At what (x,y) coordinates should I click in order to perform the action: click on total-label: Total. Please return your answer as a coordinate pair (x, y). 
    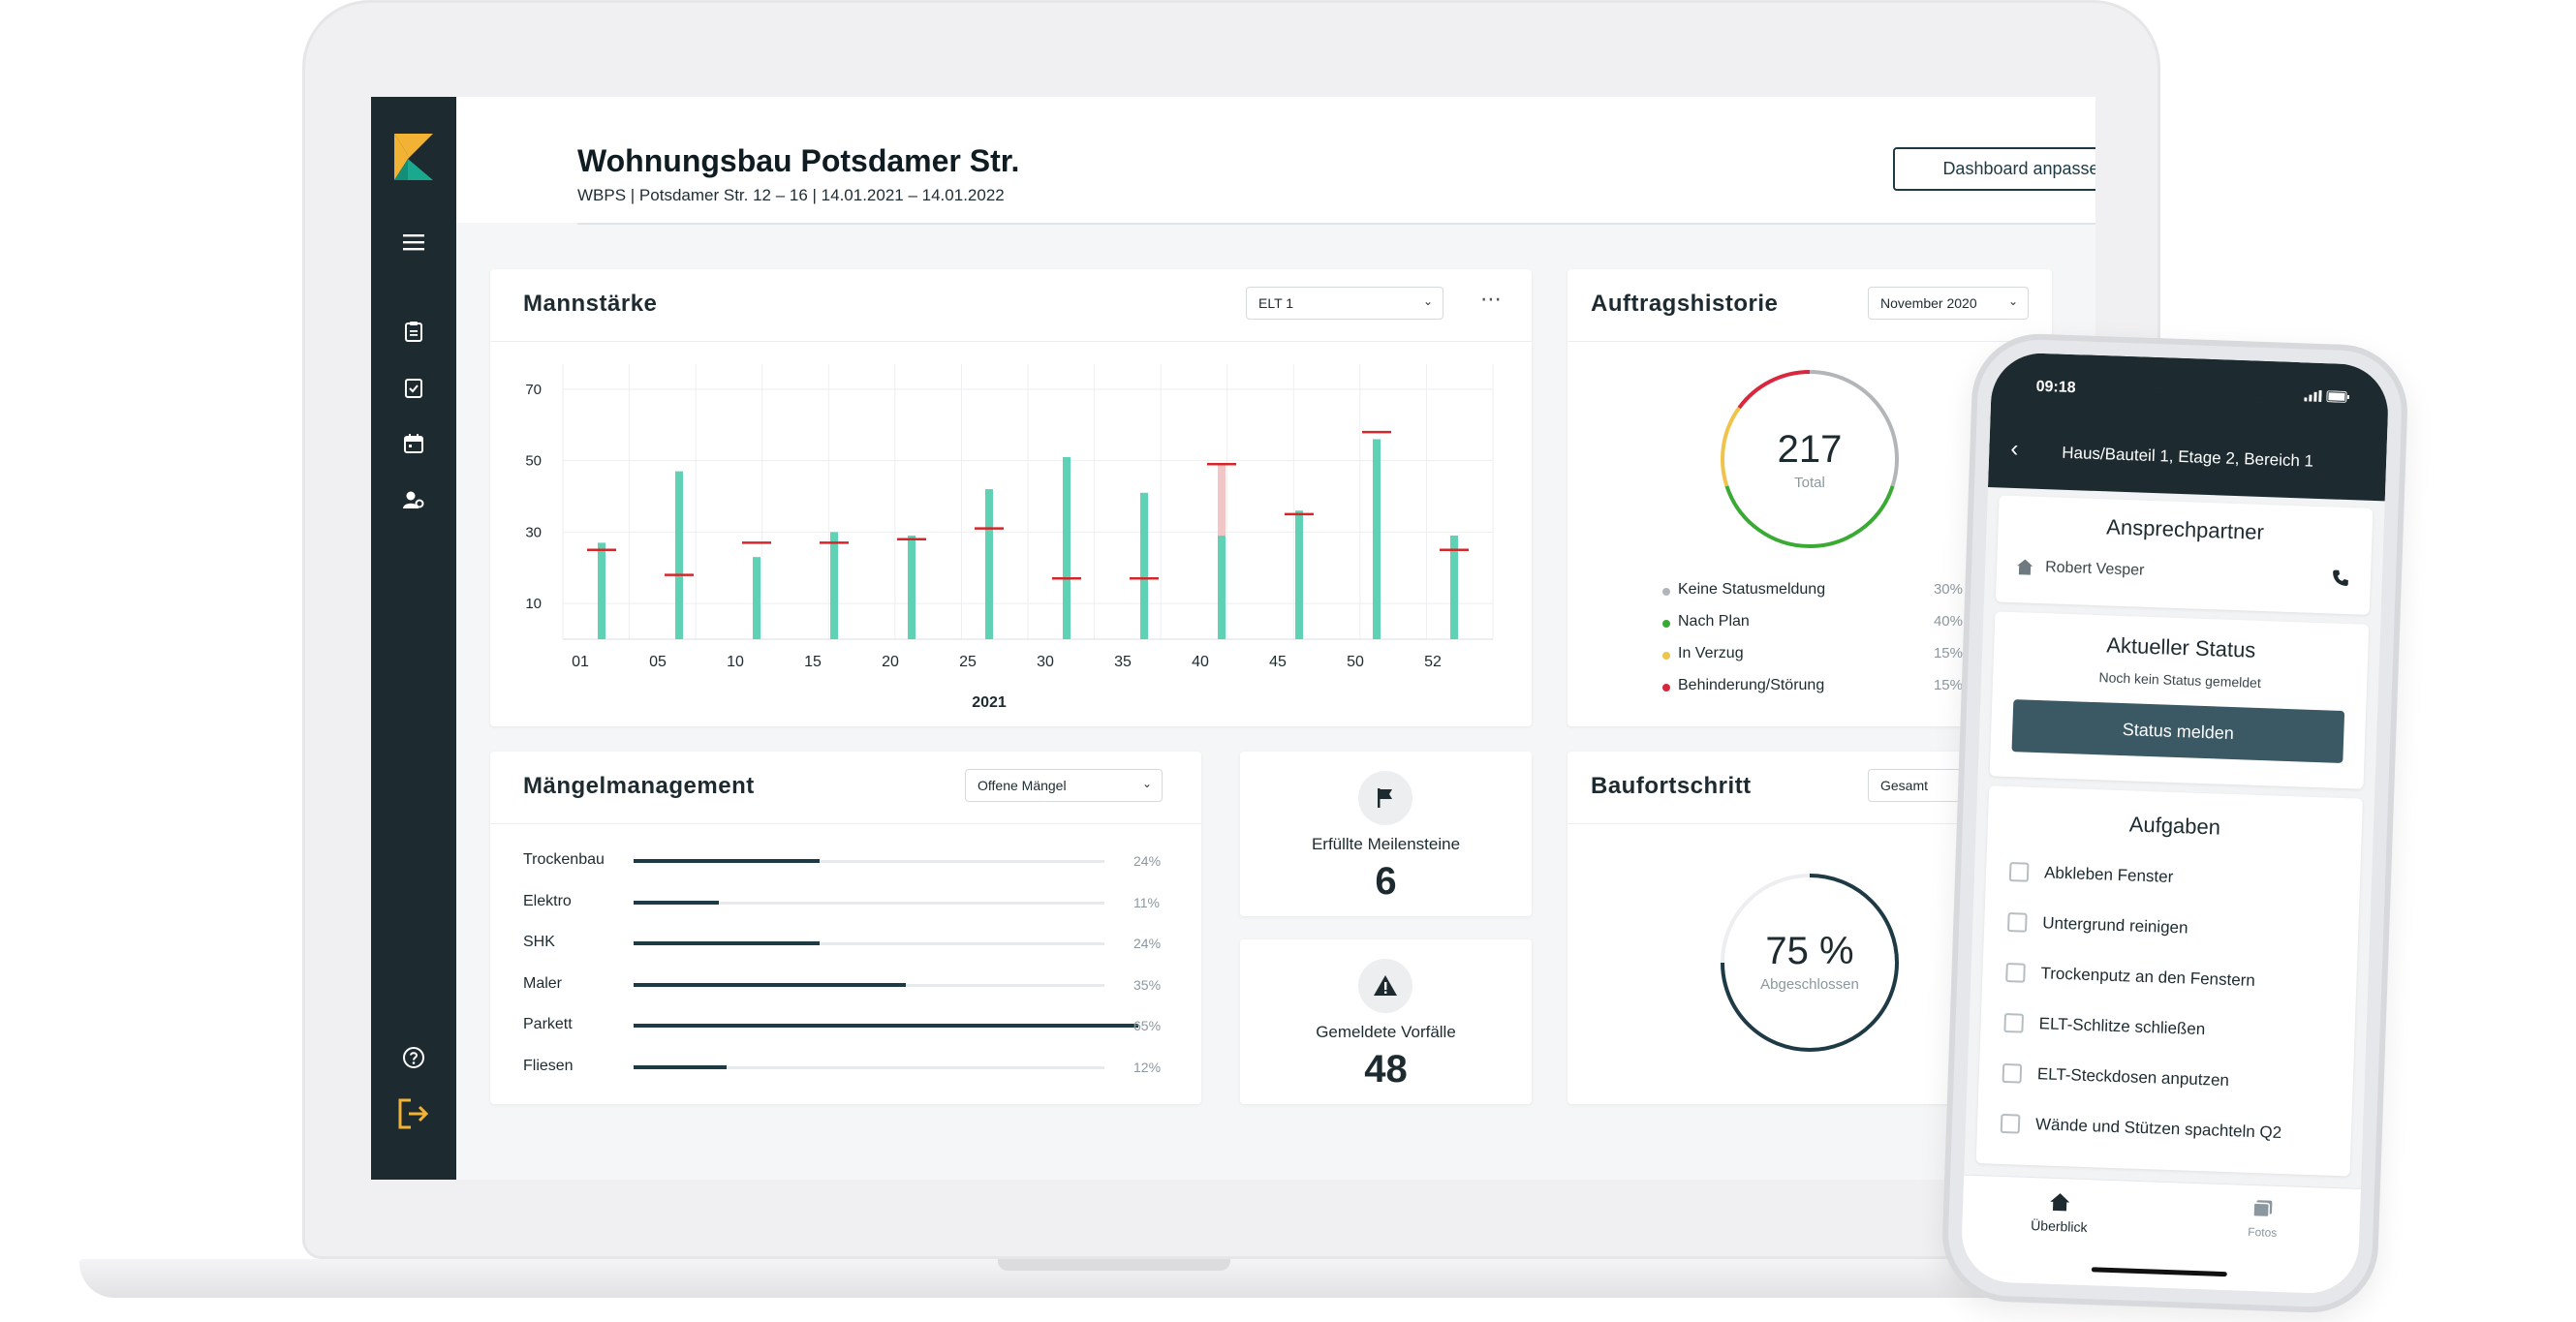
    Looking at the image, I should click on (1809, 483).